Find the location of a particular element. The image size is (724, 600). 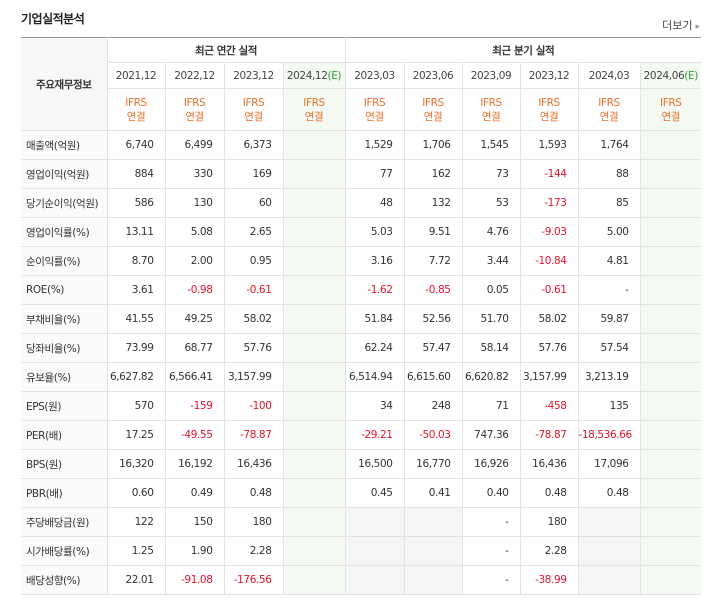

value-cell: 570 is located at coordinates (136, 406).